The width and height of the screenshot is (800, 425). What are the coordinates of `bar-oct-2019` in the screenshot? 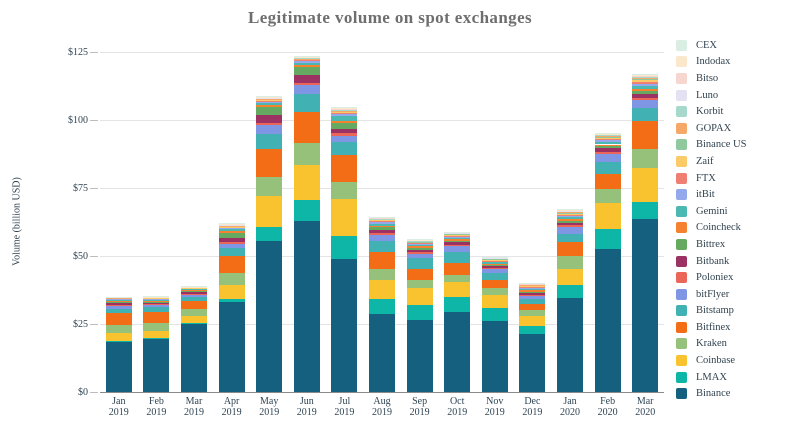 It's located at (457, 222).